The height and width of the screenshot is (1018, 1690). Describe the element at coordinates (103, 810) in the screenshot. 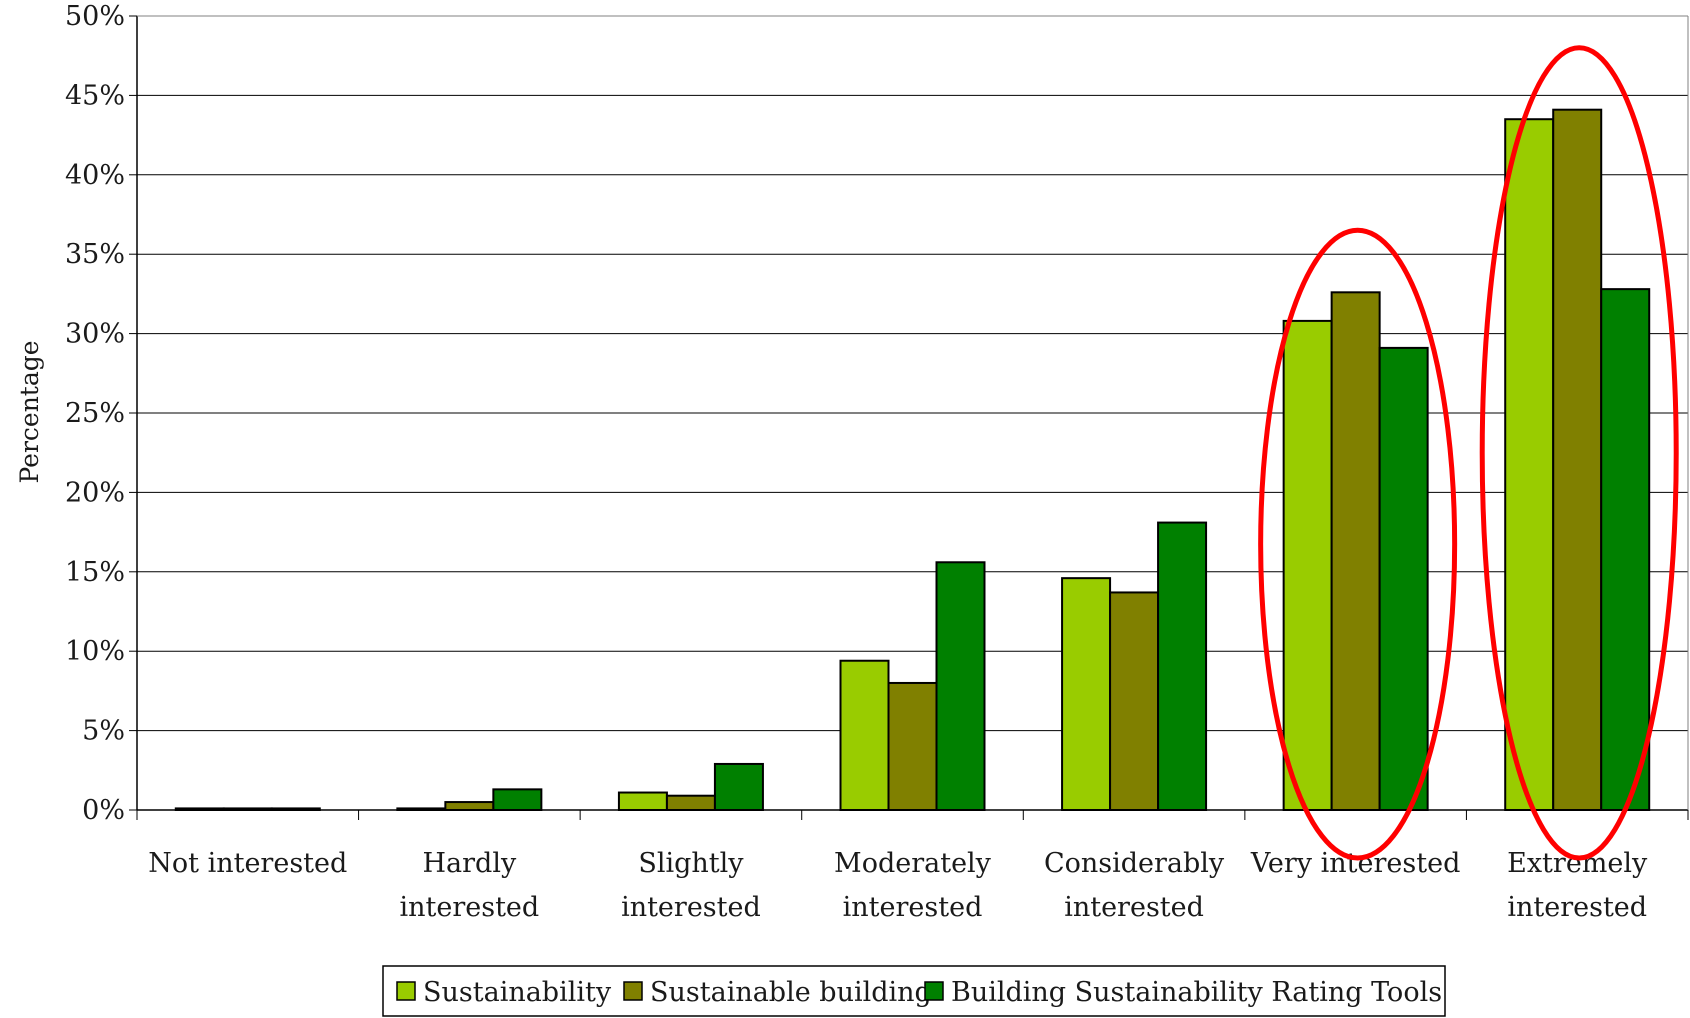

I see `y-tick-label: 0%` at that location.